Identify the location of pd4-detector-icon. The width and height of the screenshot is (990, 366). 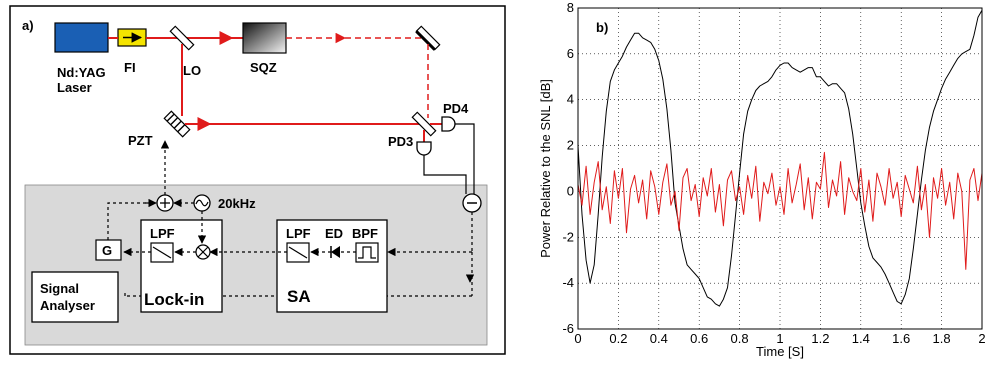
(448, 124).